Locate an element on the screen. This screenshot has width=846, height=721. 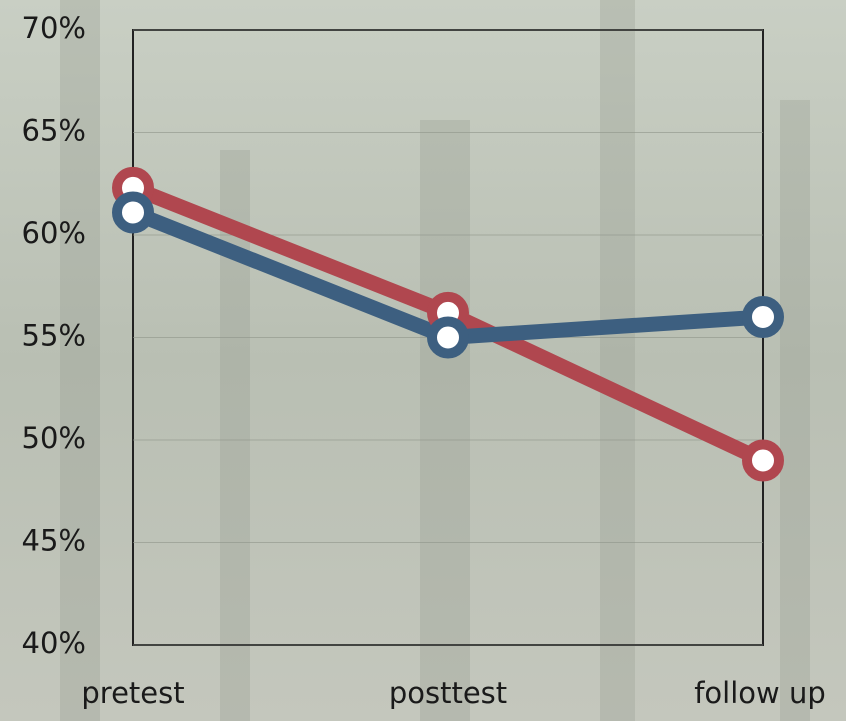
y-tick-label: 60% is located at coordinates (54, 233).